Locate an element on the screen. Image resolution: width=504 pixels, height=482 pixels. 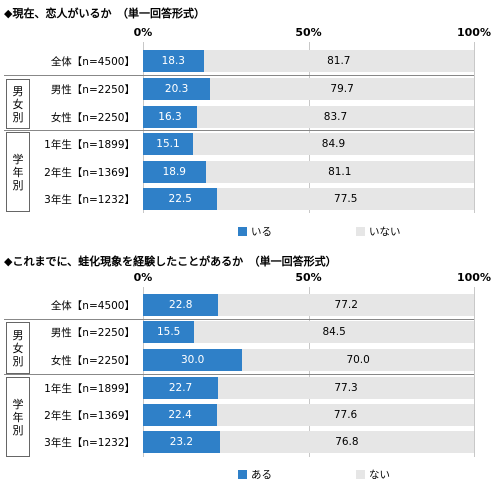
data-label: 22.4 is located at coordinates (180, 415).